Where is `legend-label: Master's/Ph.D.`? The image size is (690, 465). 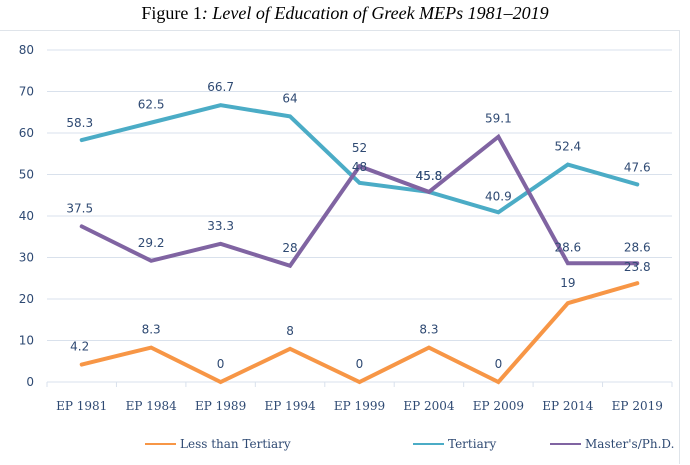 legend-label: Master's/Ph.D. is located at coordinates (629, 444).